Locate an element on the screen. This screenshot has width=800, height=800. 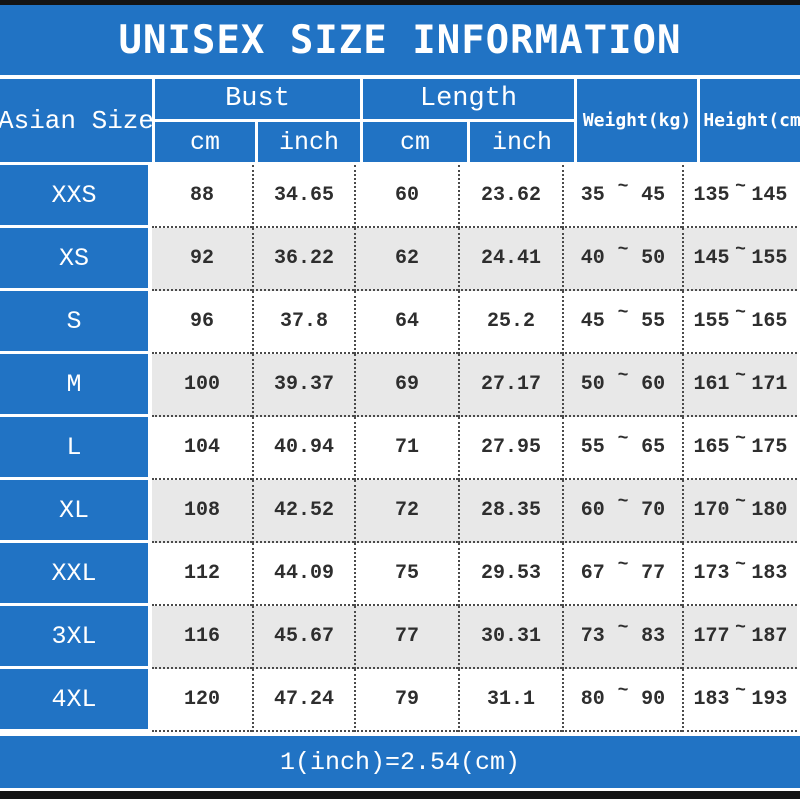
bust-cm-value: 88 is located at coordinates (202, 196).